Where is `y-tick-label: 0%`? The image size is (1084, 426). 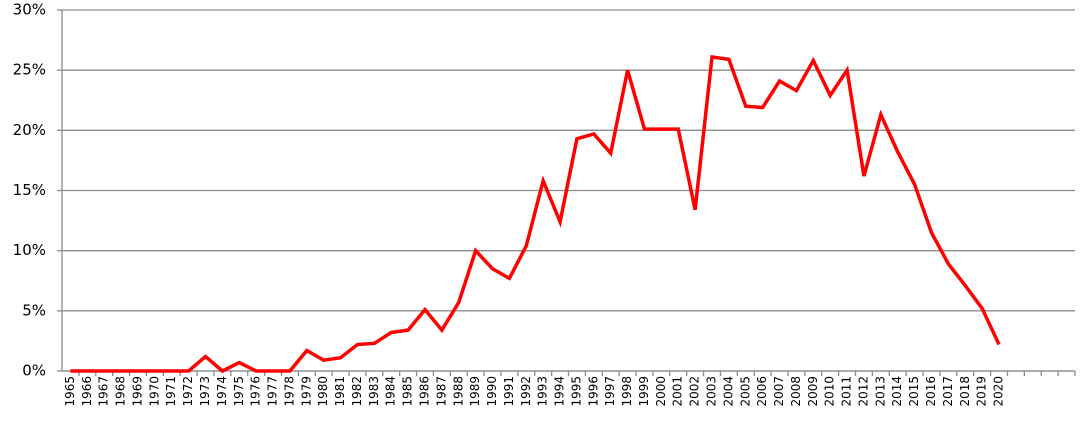 y-tick-label: 0% is located at coordinates (34, 371).